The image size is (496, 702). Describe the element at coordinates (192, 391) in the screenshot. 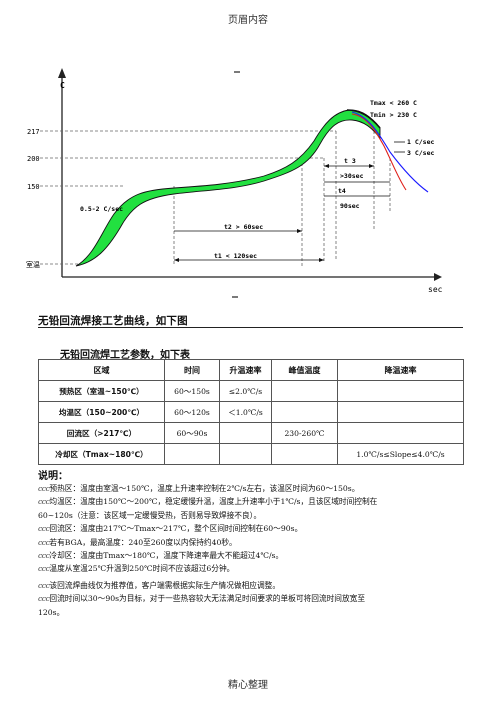

I see `cell: 60～150s` at that location.